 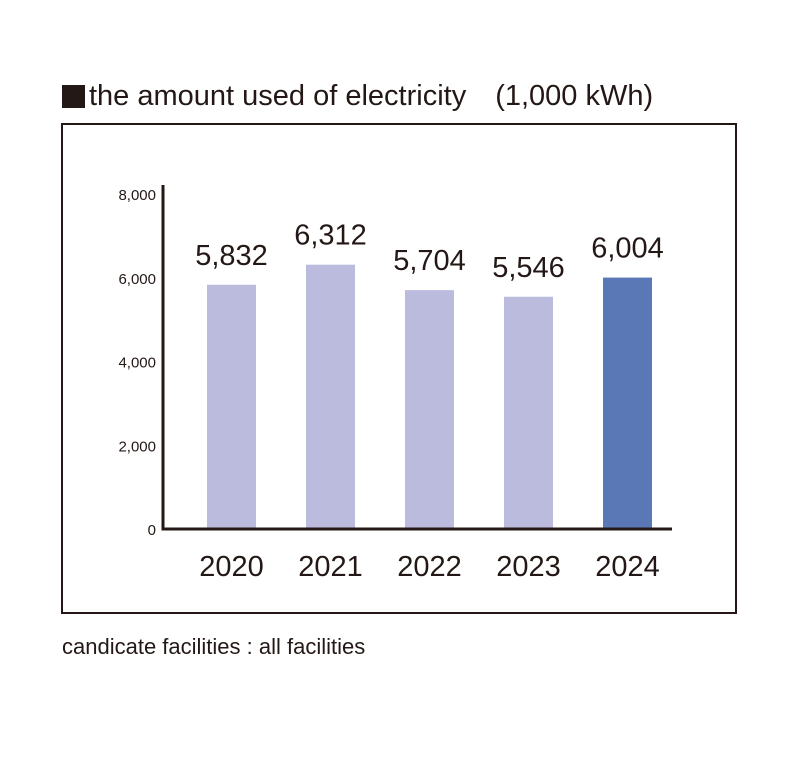 What do you see at coordinates (73, 96) in the screenshot?
I see `black-square-icon` at bounding box center [73, 96].